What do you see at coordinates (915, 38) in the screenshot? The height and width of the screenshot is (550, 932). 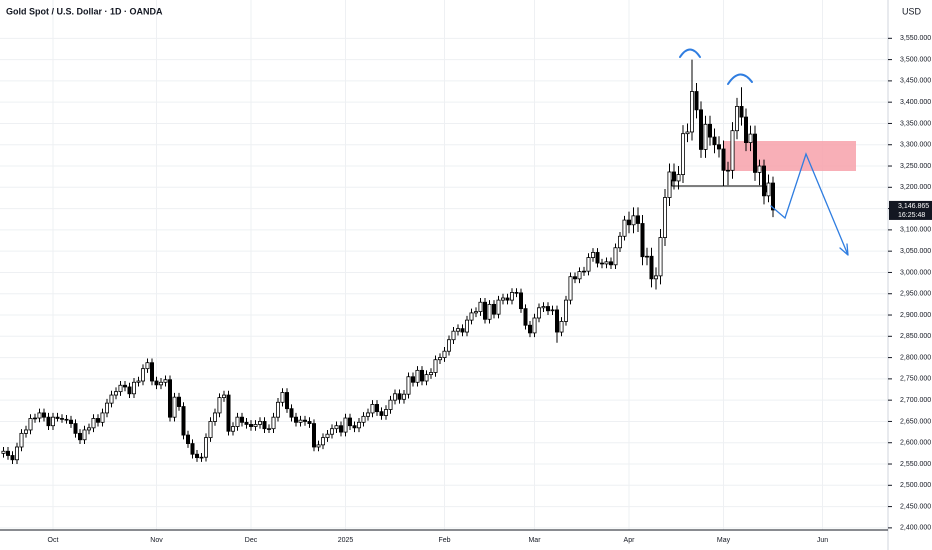 I see `y-tick-label: 3,550.000` at bounding box center [915, 38].